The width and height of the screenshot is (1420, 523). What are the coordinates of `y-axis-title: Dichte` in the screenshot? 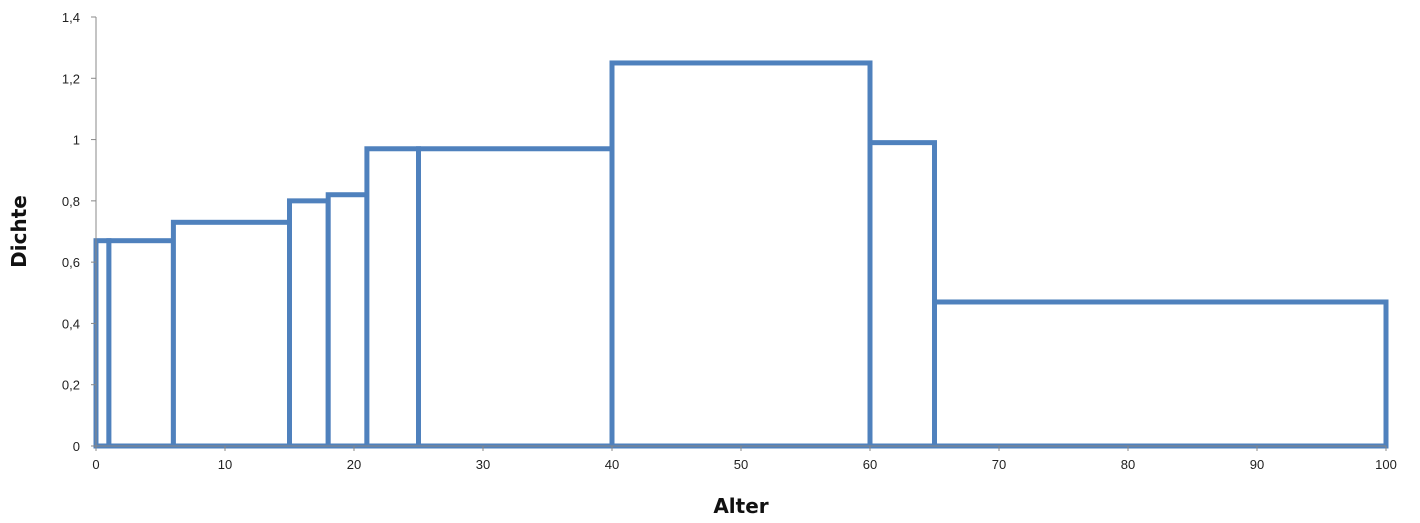 It's located at (19, 231).